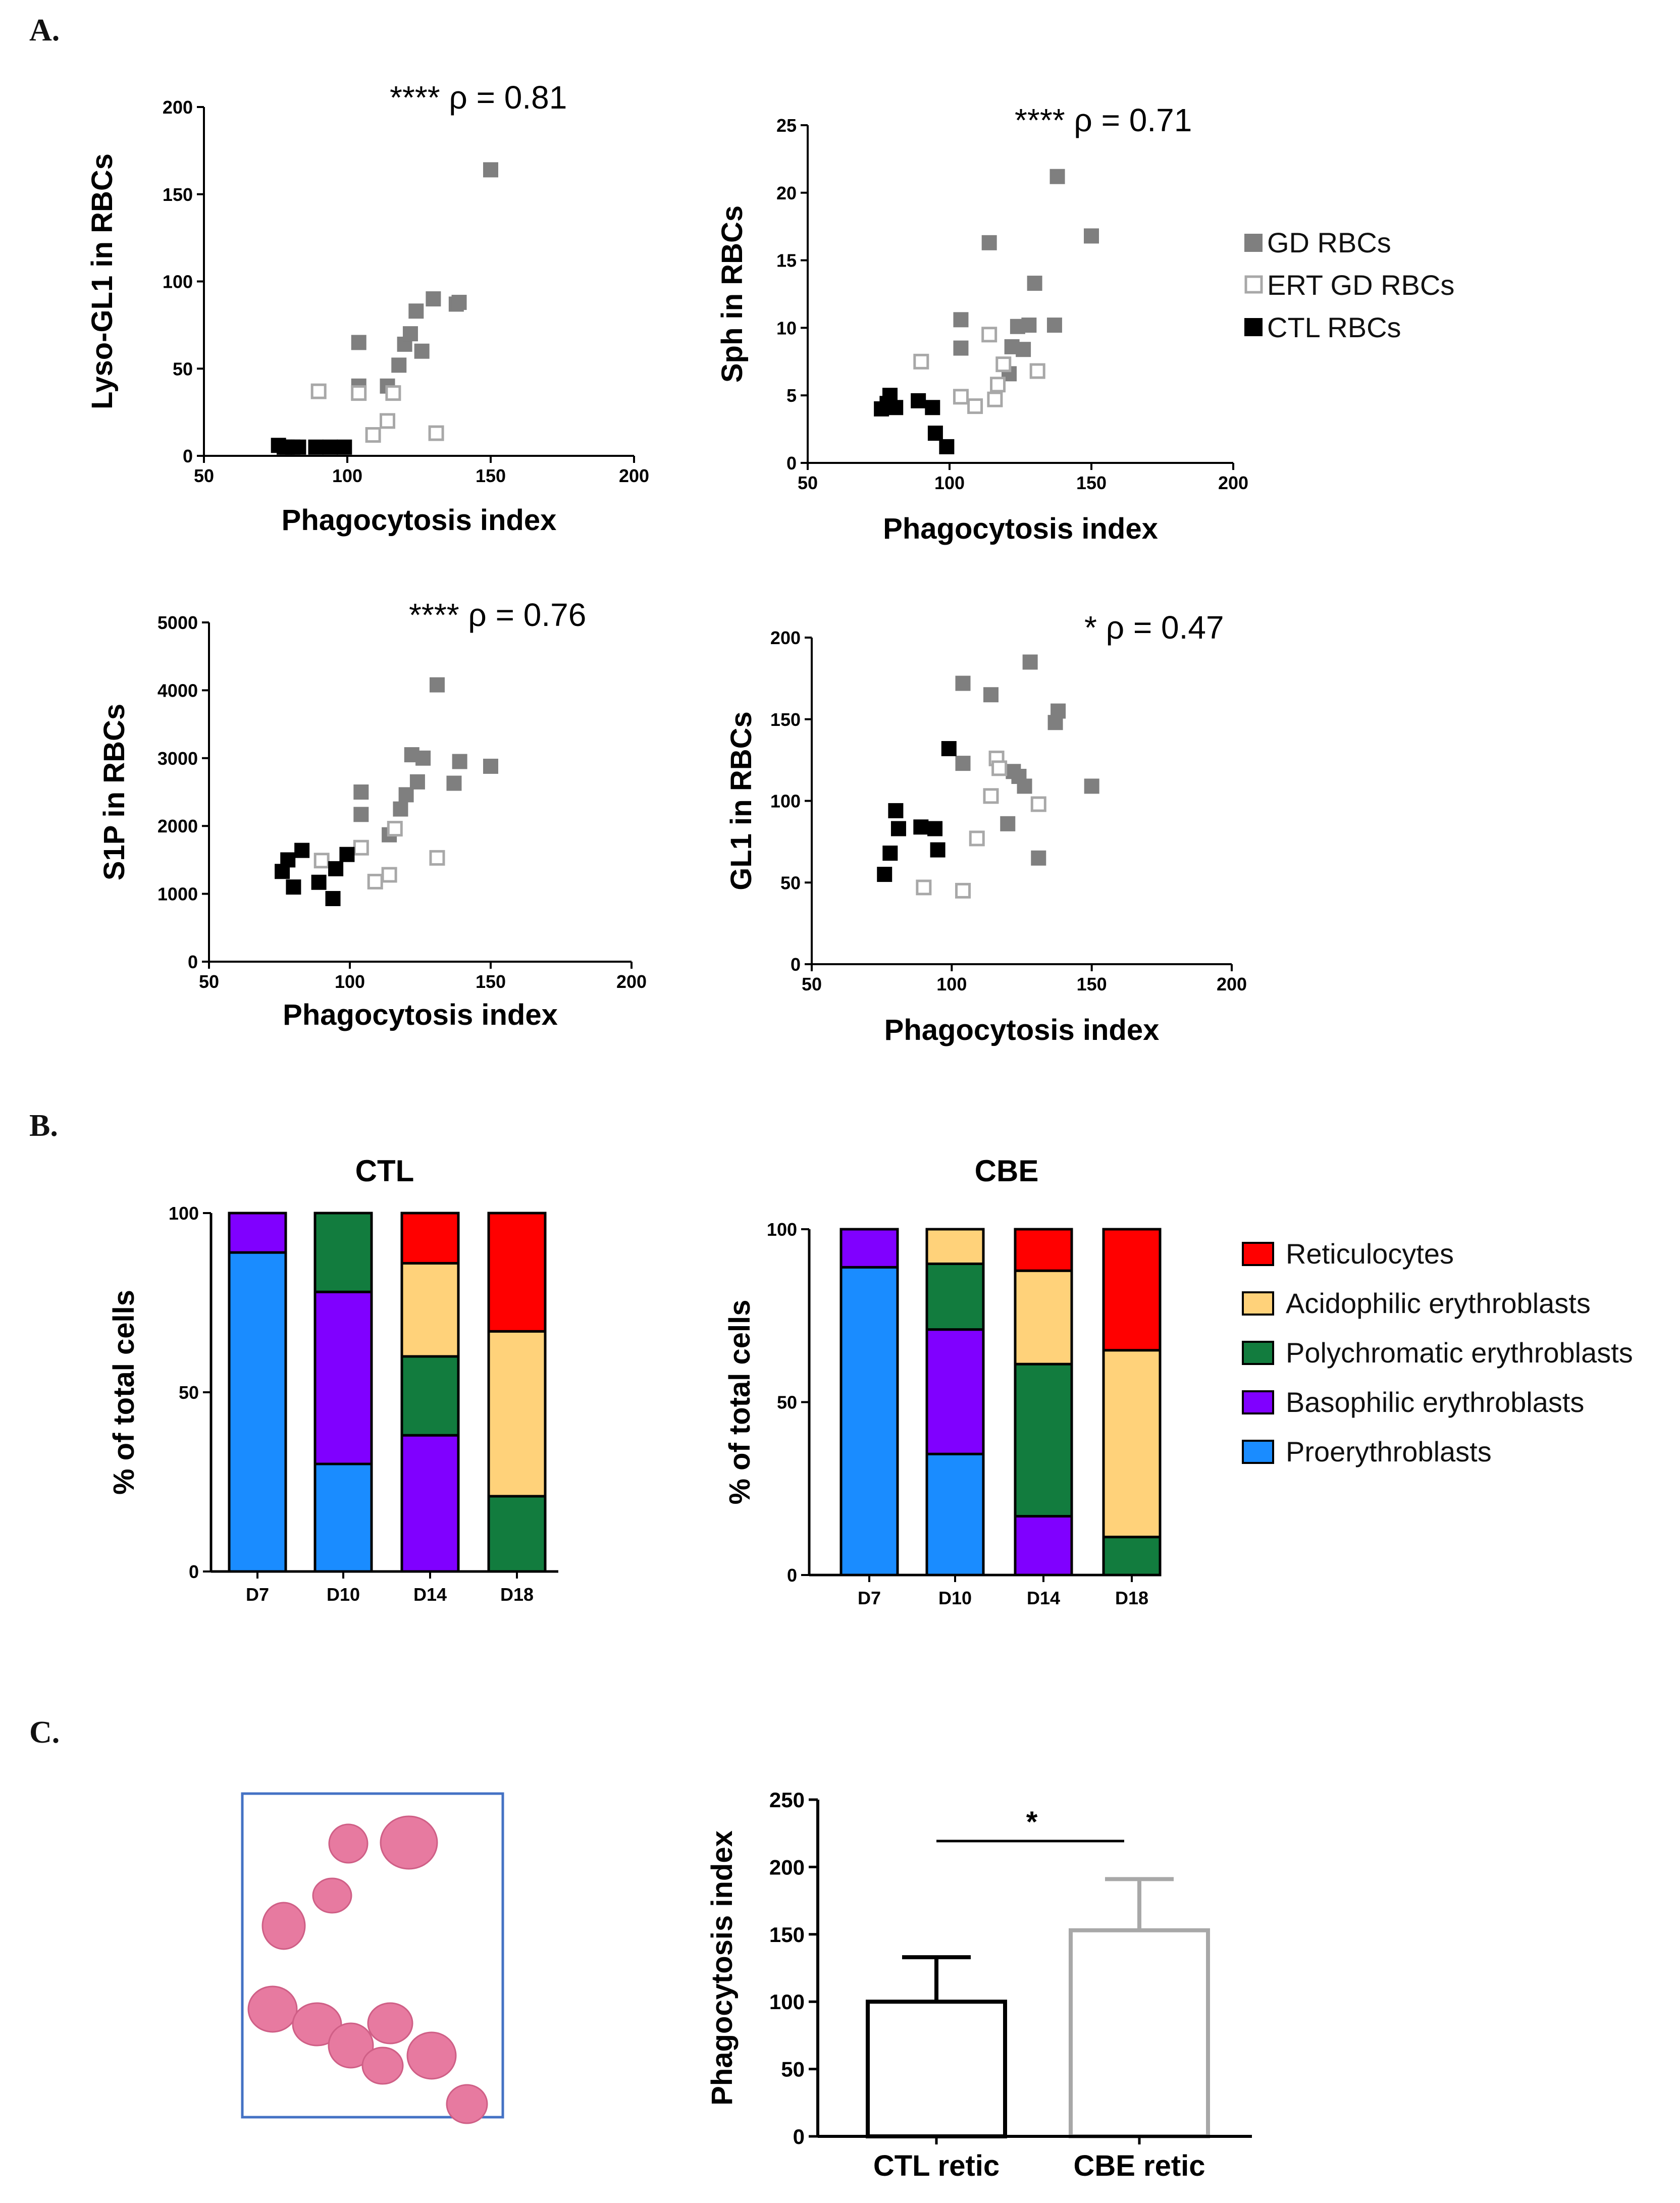 Image resolution: width=1680 pixels, height=2203 pixels. What do you see at coordinates (1258, 1303) in the screenshot?
I see `legend-swatch-acidophilic` at bounding box center [1258, 1303].